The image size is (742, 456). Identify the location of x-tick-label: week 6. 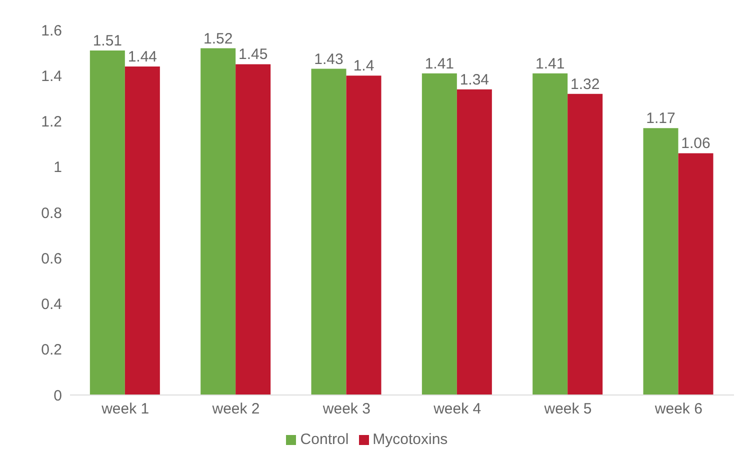
(678, 409).